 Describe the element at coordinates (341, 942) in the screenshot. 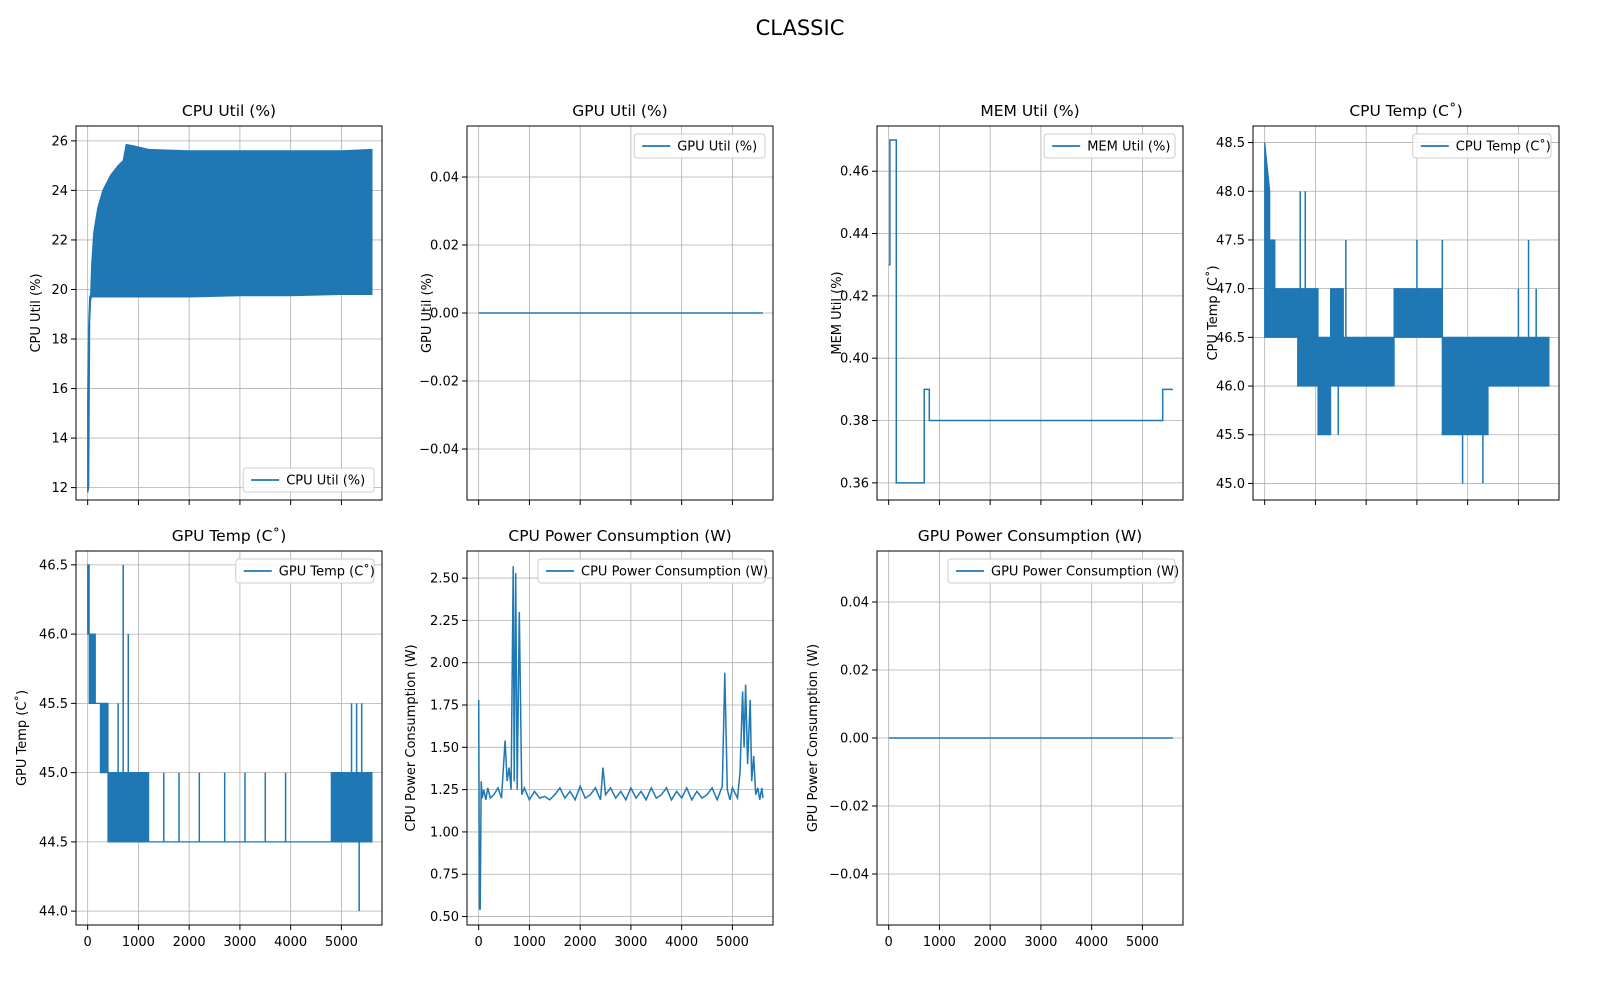

I see `x-tick-label: 5000` at that location.